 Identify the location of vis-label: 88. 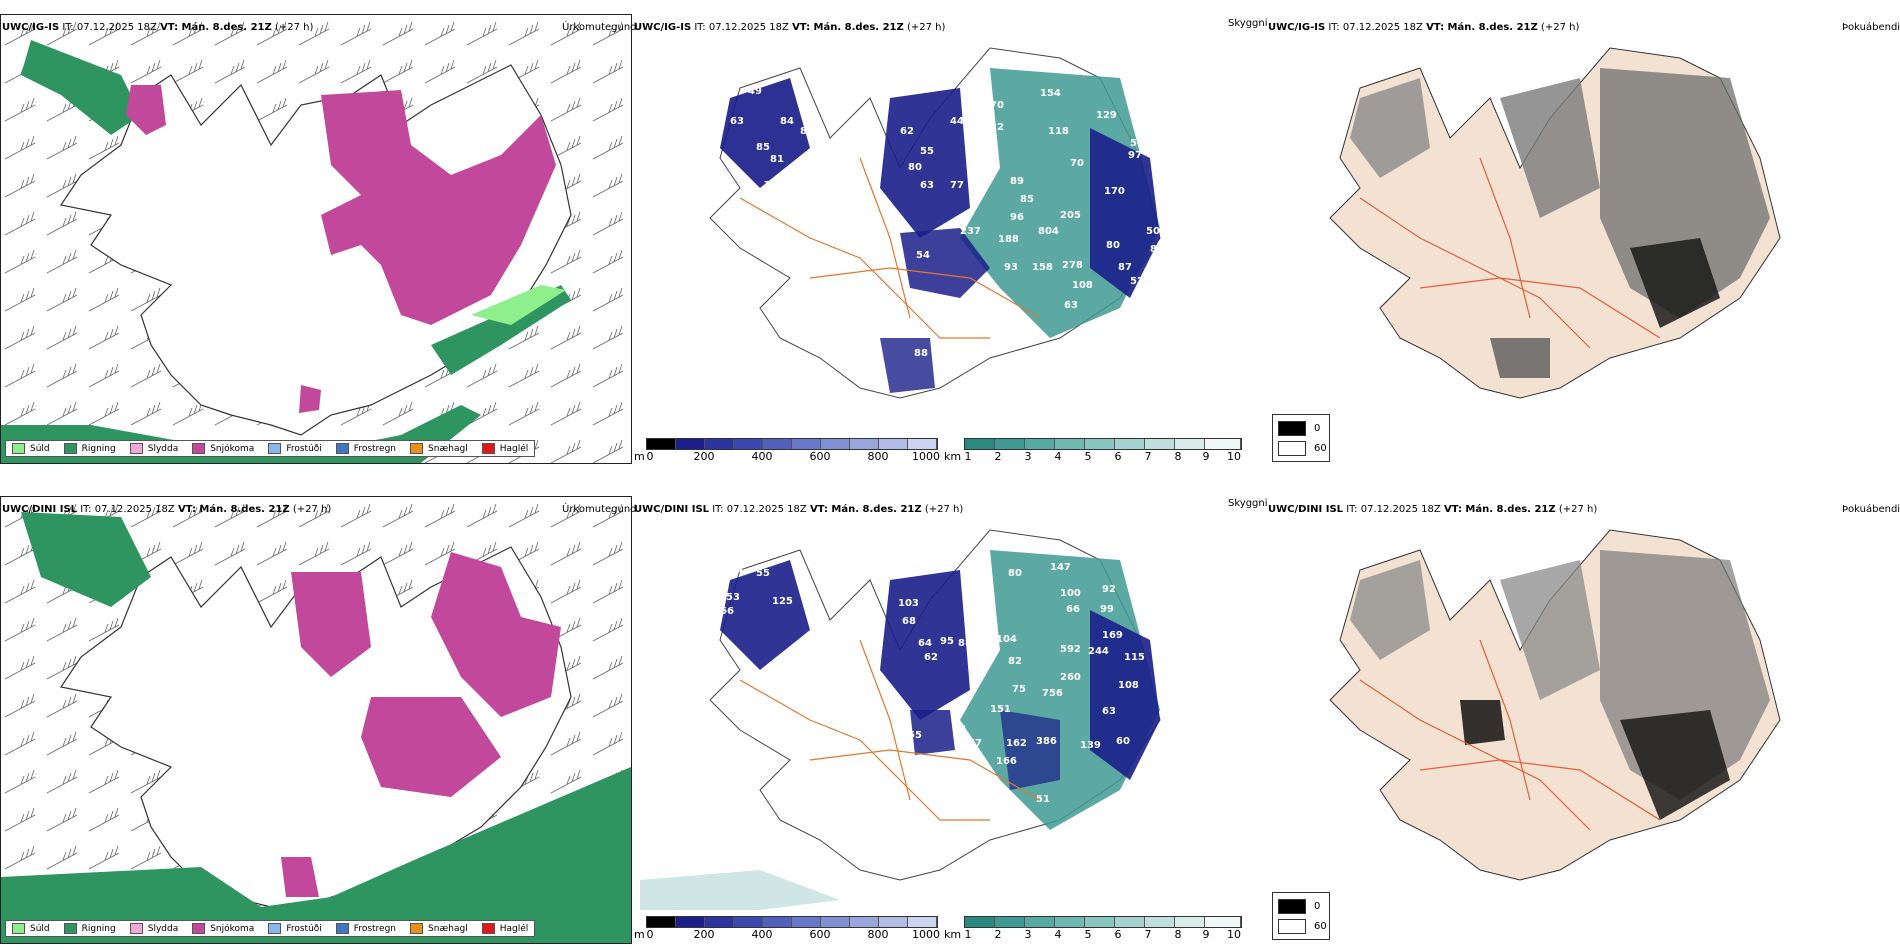
(965, 643).